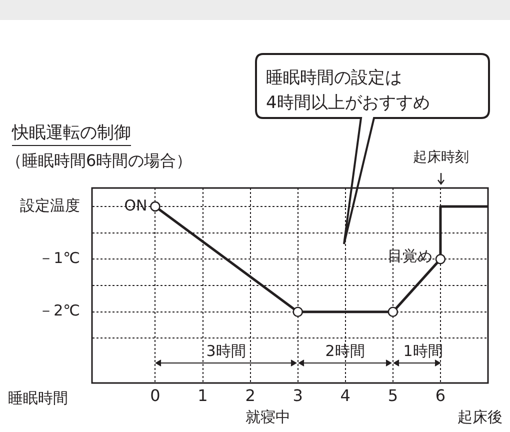 This screenshot has height=432, width=510. What do you see at coordinates (38, 397) in the screenshot?
I see `x-axis-title: 睡眠時間` at bounding box center [38, 397].